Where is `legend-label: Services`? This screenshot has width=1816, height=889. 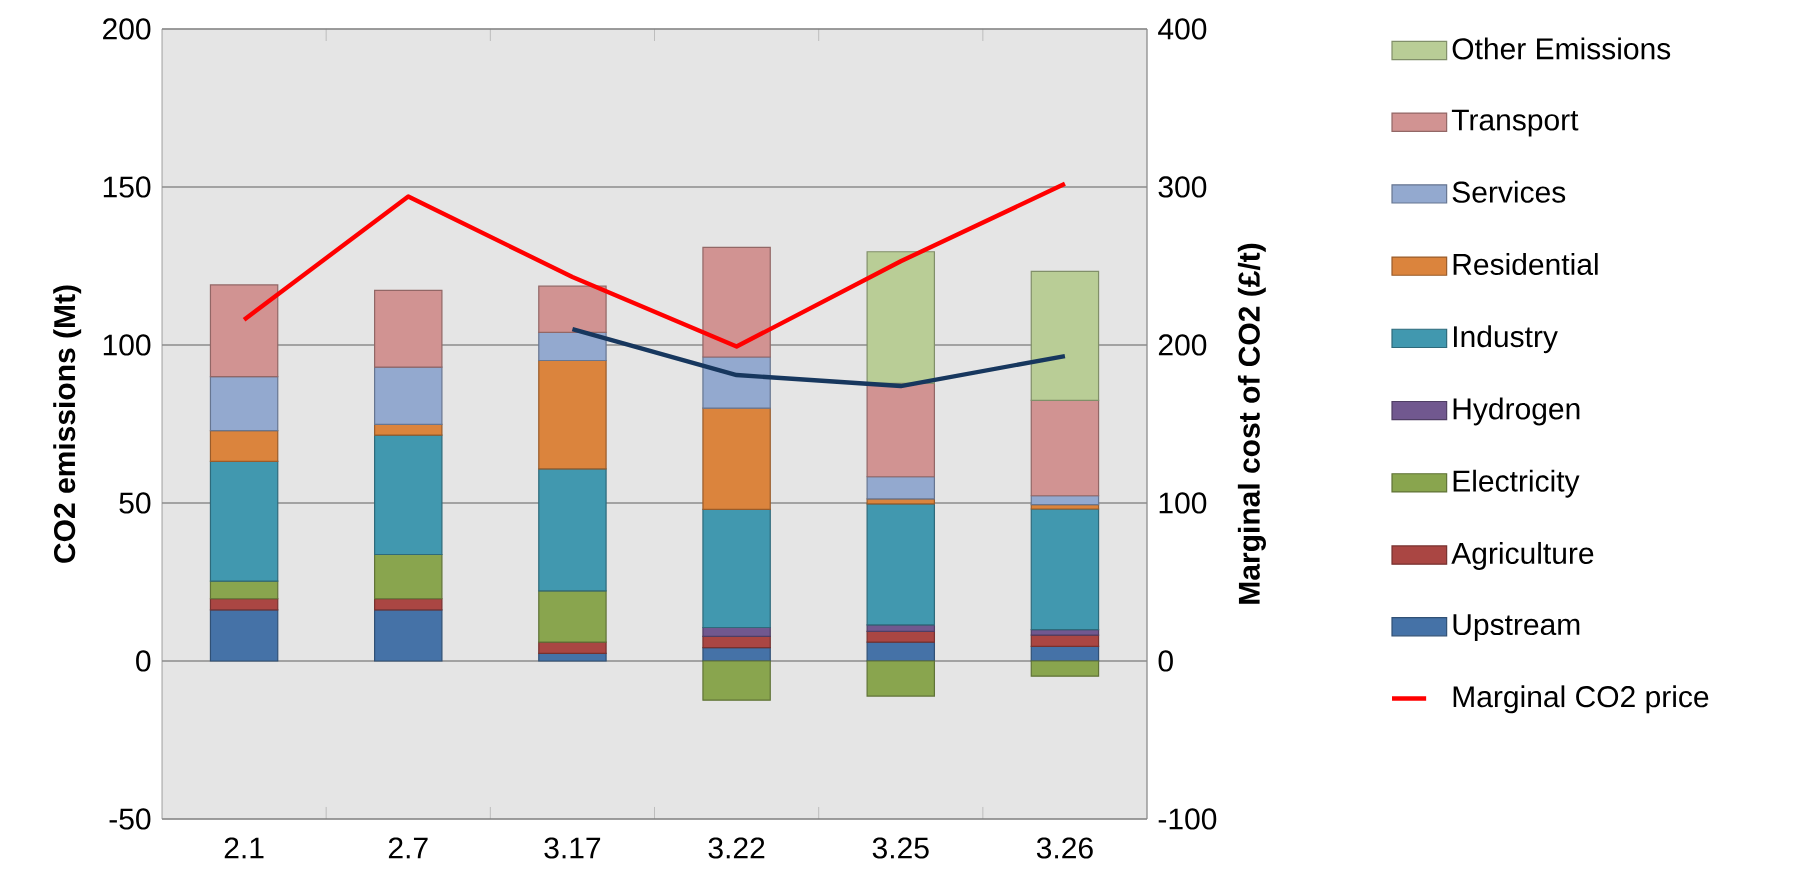 legend-label: Services is located at coordinates (1509, 191).